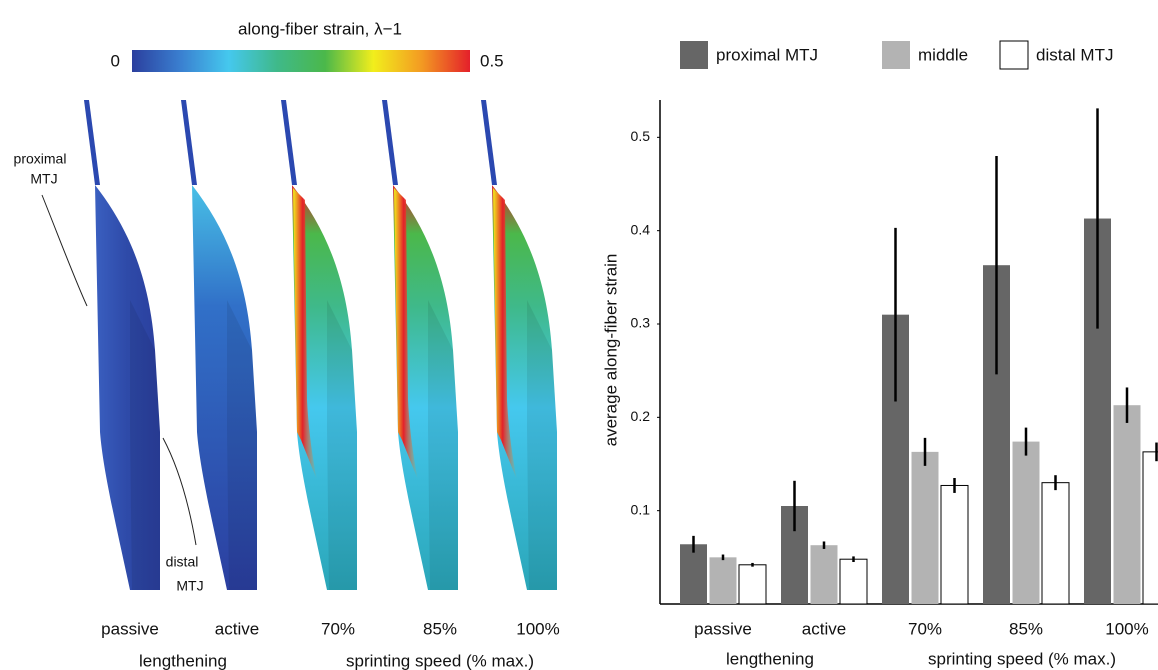  Describe the element at coordinates (237, 628) in the screenshot. I see `panel-label: active` at that location.